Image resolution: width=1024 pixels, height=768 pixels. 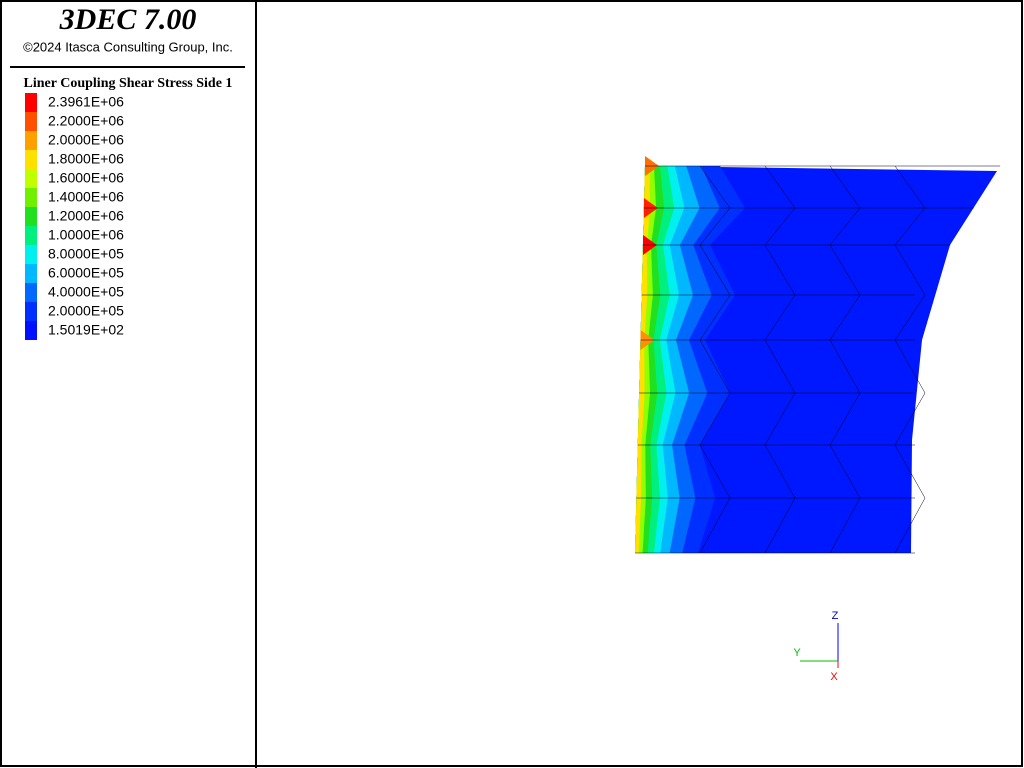 I want to click on legend-title: Liner Coupling Shear Stress Side 1, so click(x=128, y=83).